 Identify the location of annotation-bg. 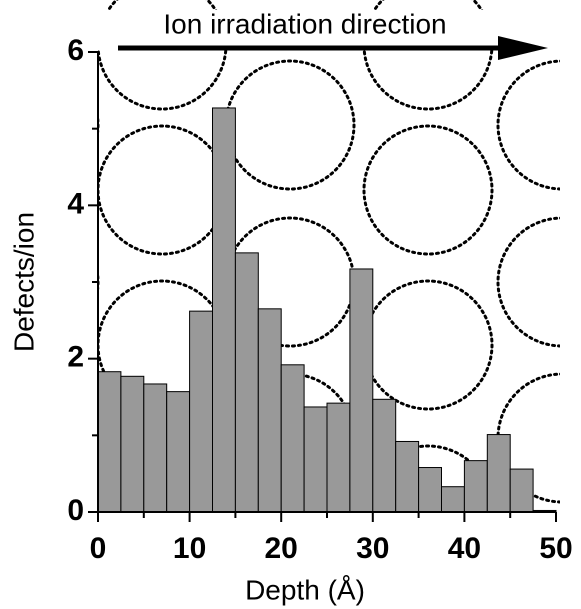
(328, 30).